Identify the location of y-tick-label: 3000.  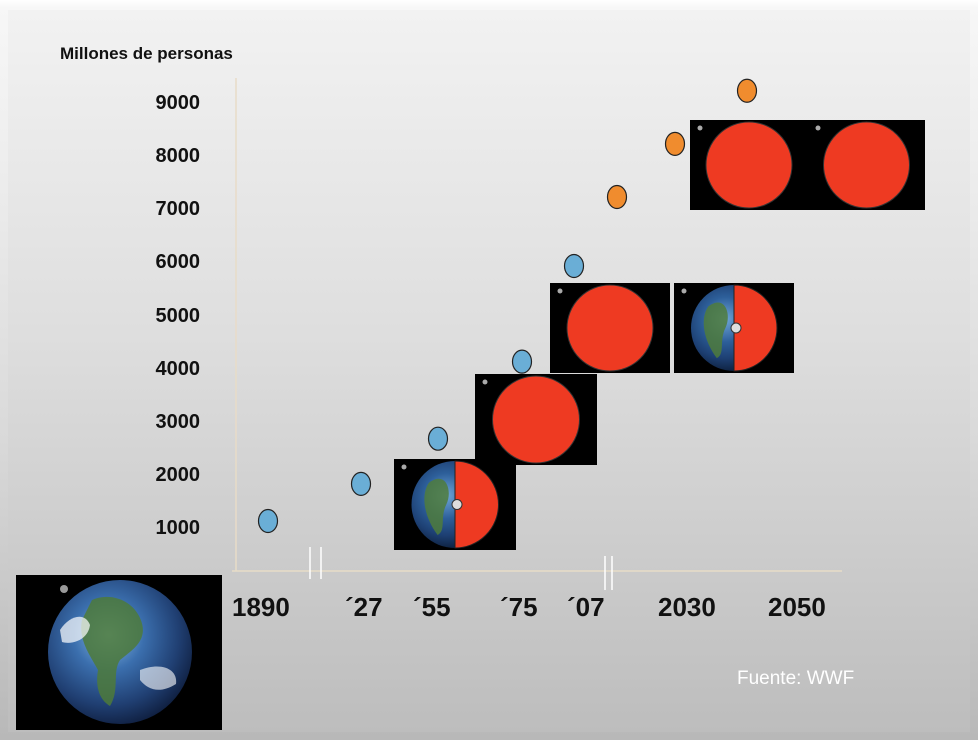
(178, 421).